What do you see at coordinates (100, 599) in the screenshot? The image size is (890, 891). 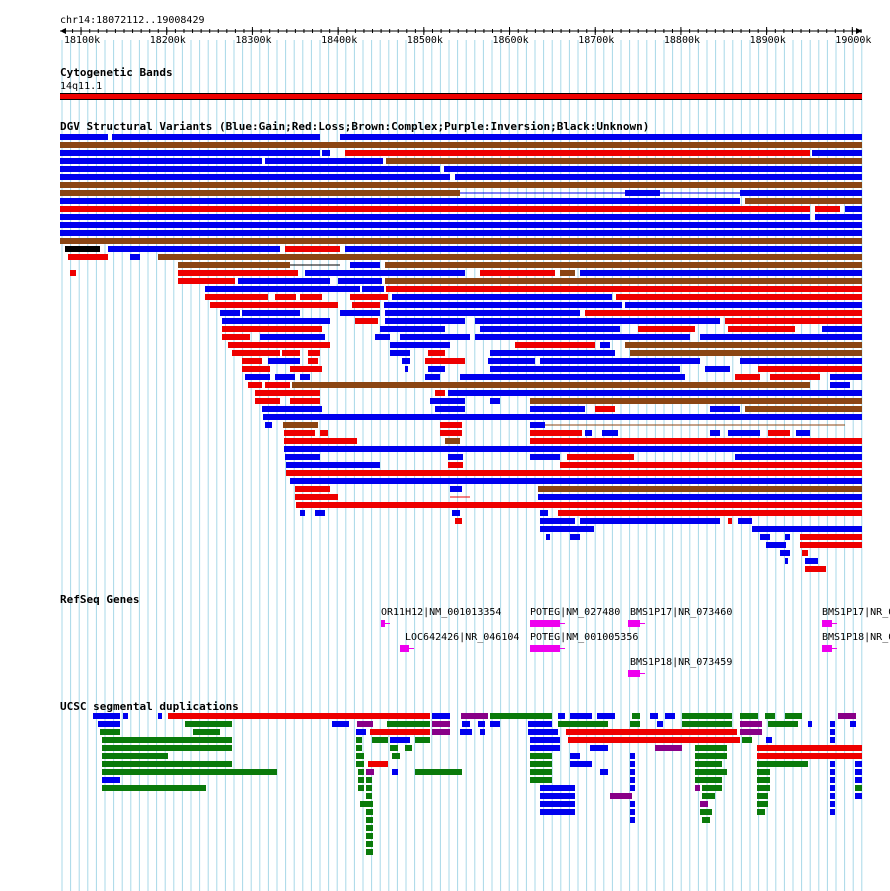 I see `refseq-track-title: RefSeq Genes` at bounding box center [100, 599].